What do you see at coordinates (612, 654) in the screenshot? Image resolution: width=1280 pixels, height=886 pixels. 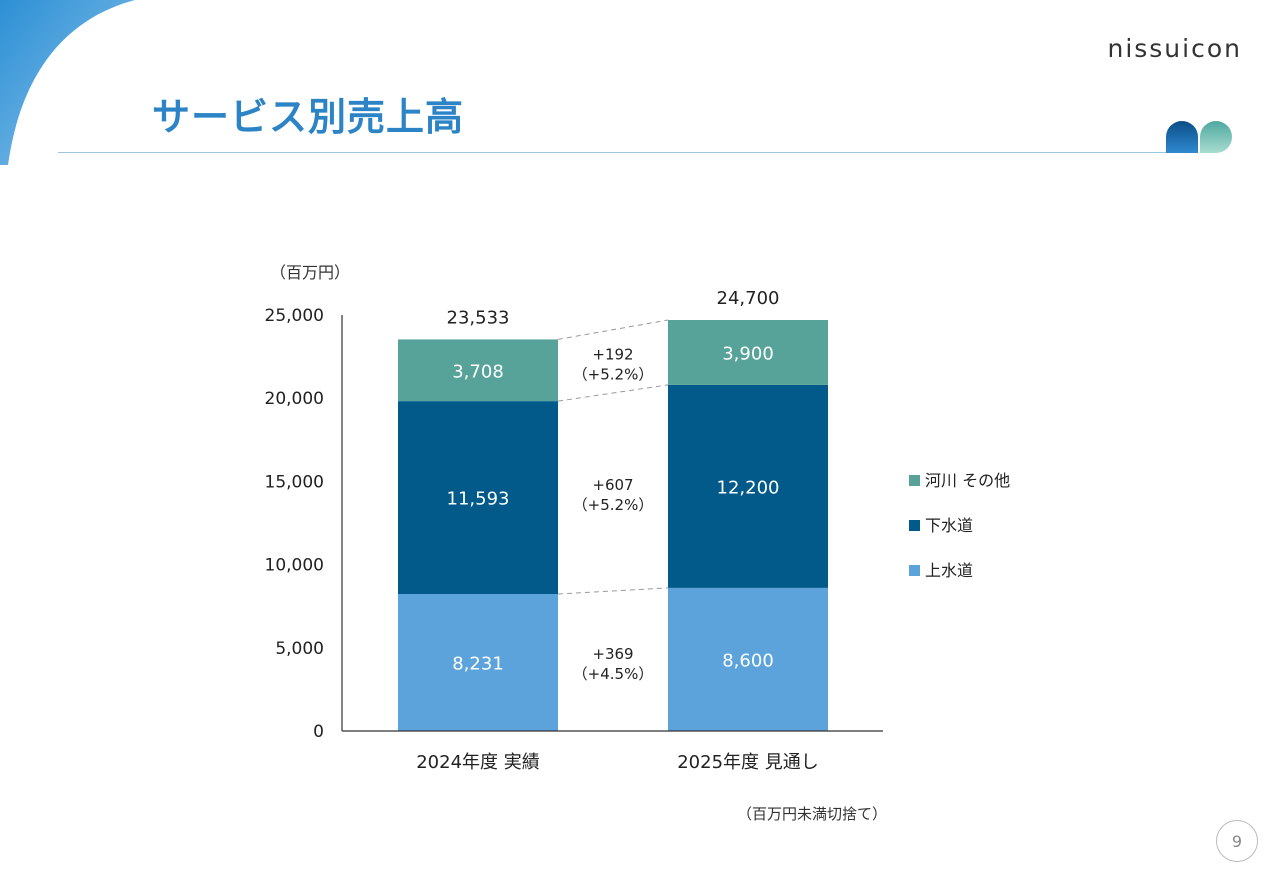 I see `change-delta: +369` at bounding box center [612, 654].